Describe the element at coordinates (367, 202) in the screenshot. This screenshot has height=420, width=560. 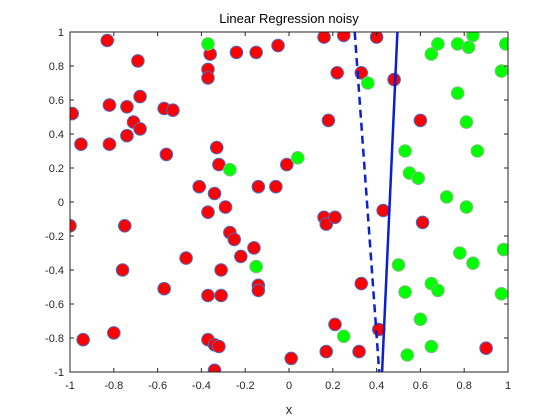
I see `dashed-regression-line` at that location.